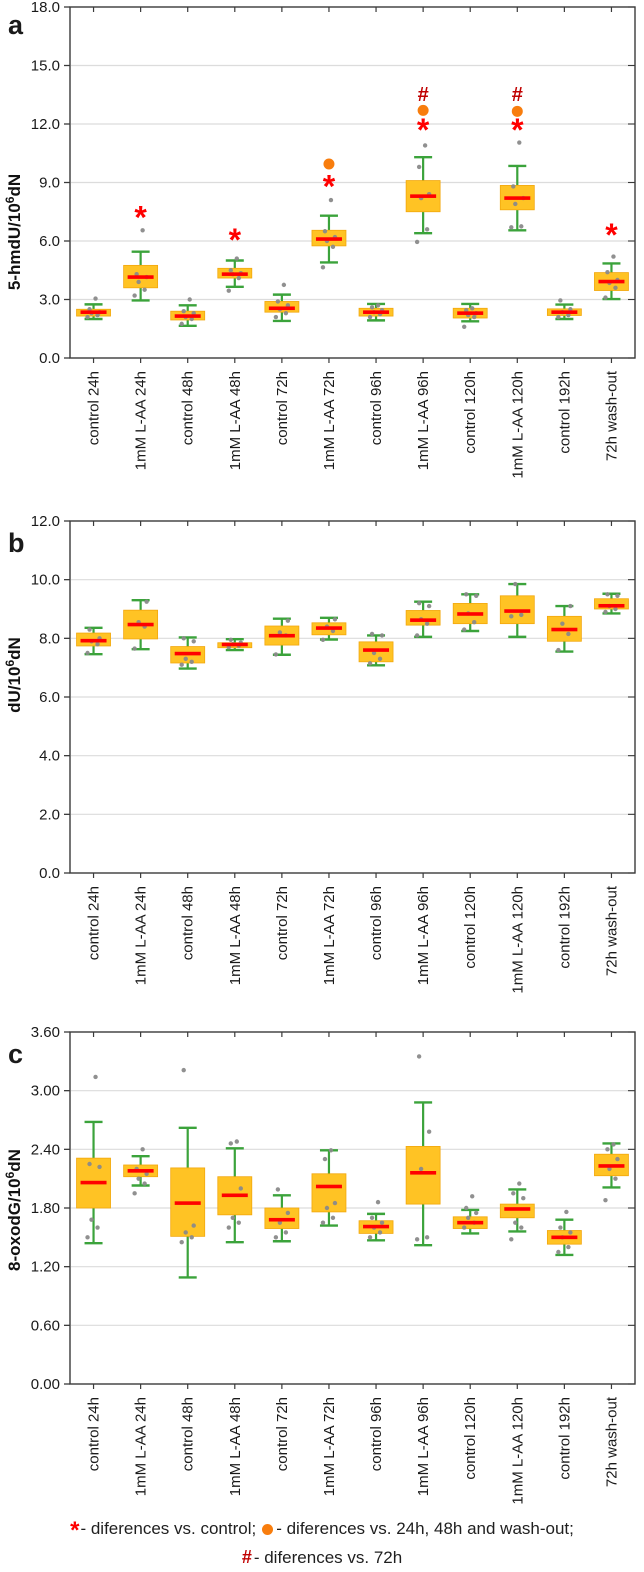 Image resolution: width=644 pixels, height=1572 pixels. Describe the element at coordinates (329, 420) in the screenshot. I see `x-tick-label: 1mM L-AA 72h` at that location.